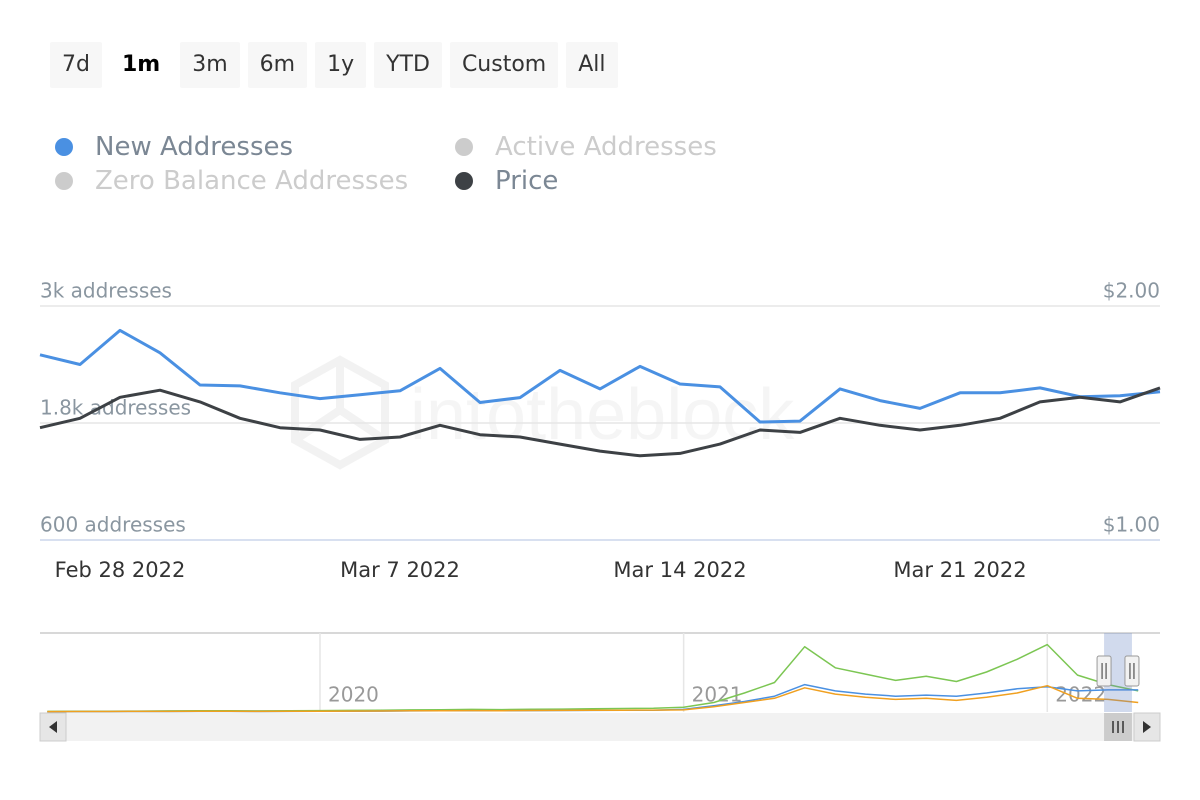 Image resolution: width=1200 pixels, height=800 pixels. What do you see at coordinates (400, 570) in the screenshot?
I see `x-tick-label: Mar 7 2022` at bounding box center [400, 570].